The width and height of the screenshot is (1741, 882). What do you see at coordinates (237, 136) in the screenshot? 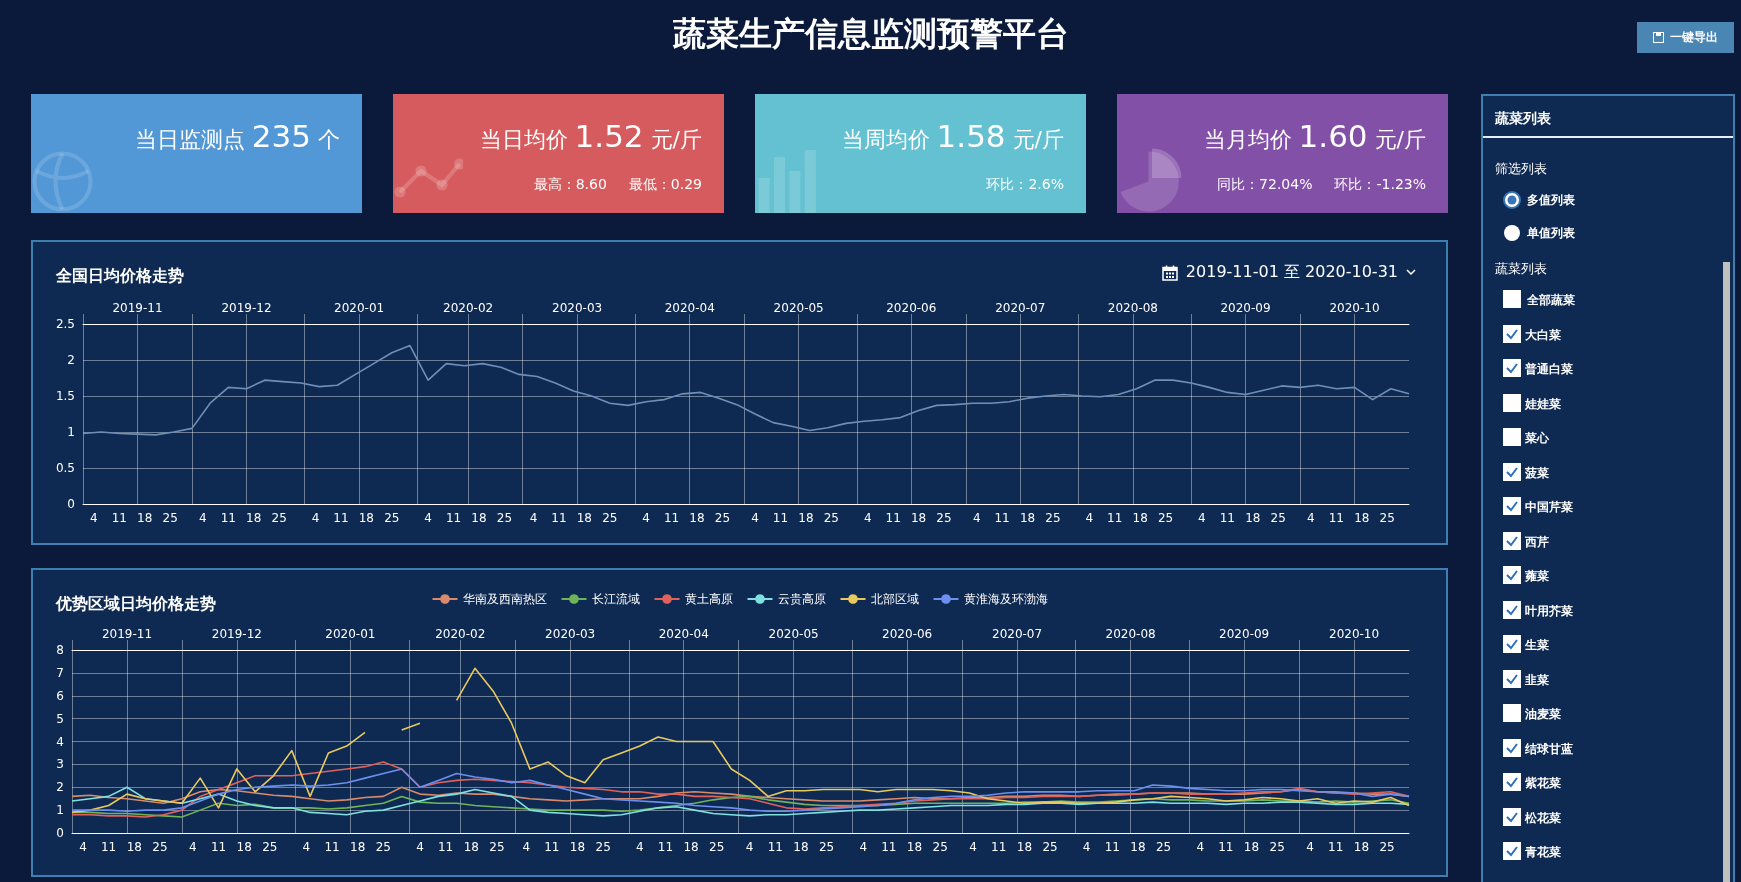
I see `text: 当日监测点 235 个` at bounding box center [237, 136].